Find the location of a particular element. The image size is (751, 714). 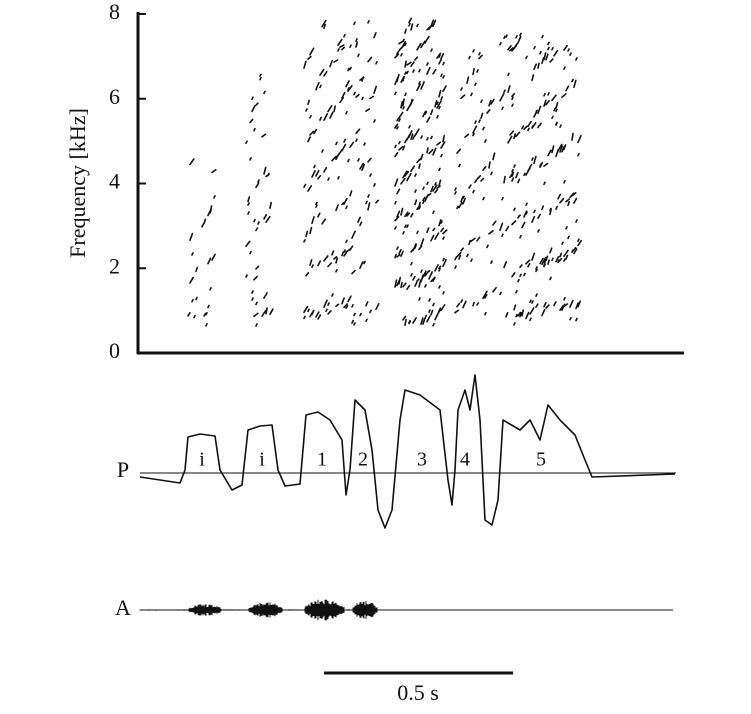

syllable-label: 5 is located at coordinates (541, 460).